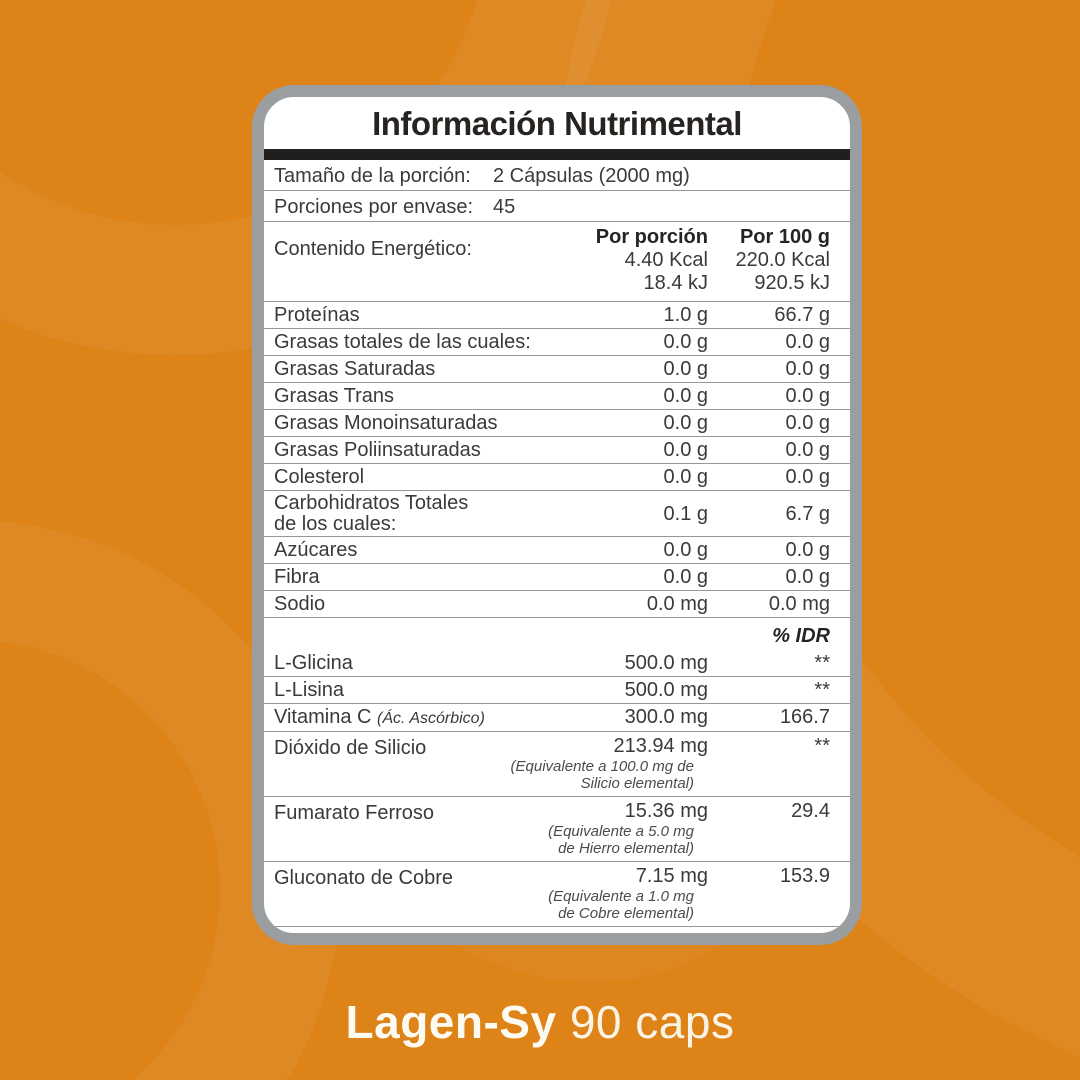  I want to click on supplement-name: Vitamina C (Ác. Ascórbico), so click(406, 718).